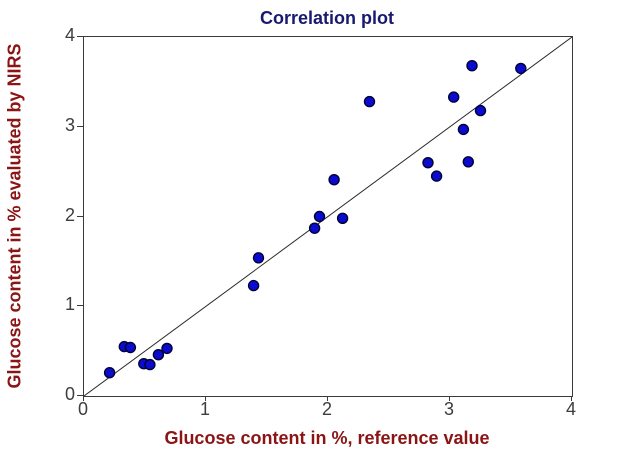  I want to click on y-tick-label: 0, so click(69, 394).